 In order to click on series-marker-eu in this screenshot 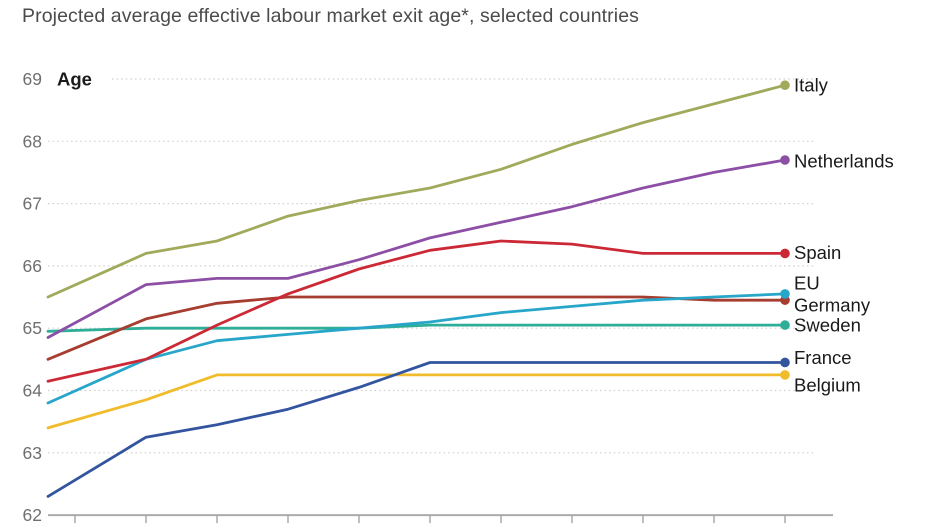, I will do `click(785, 294)`.